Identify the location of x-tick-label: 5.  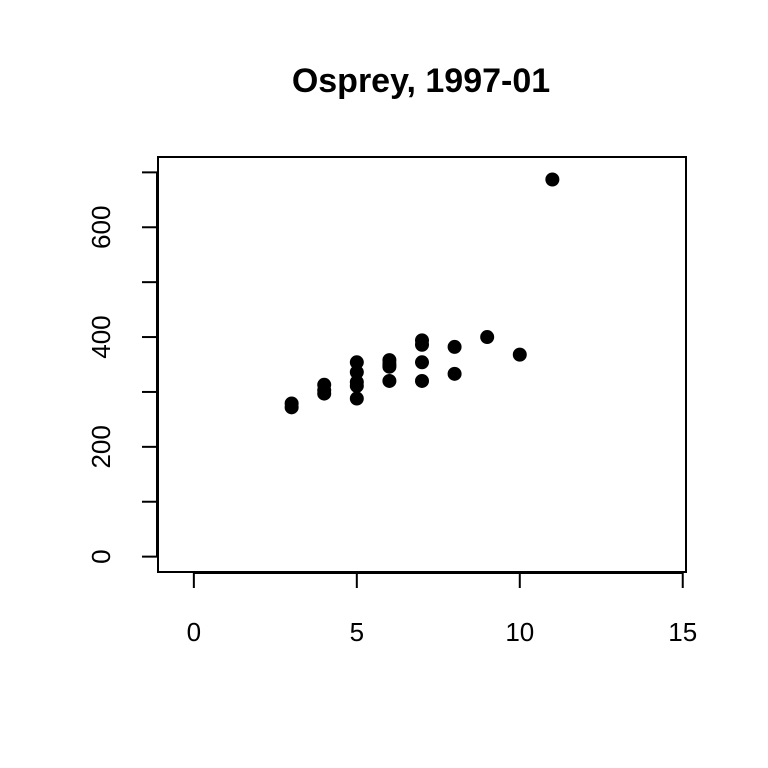
(357, 632).